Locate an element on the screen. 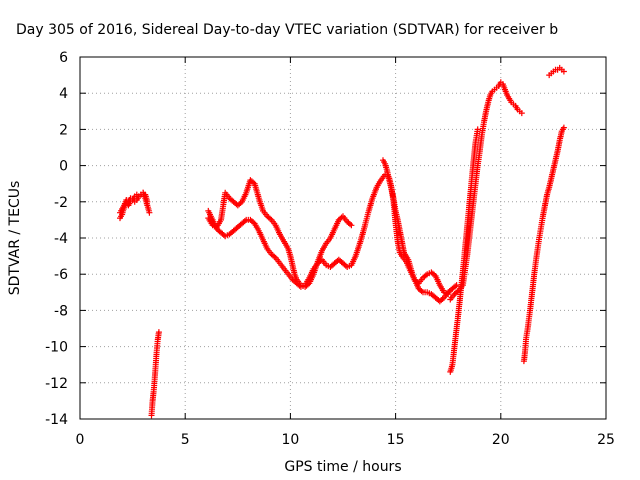 This screenshot has width=640, height=480. x-axis-label: GPS time / hours is located at coordinates (342, 467).